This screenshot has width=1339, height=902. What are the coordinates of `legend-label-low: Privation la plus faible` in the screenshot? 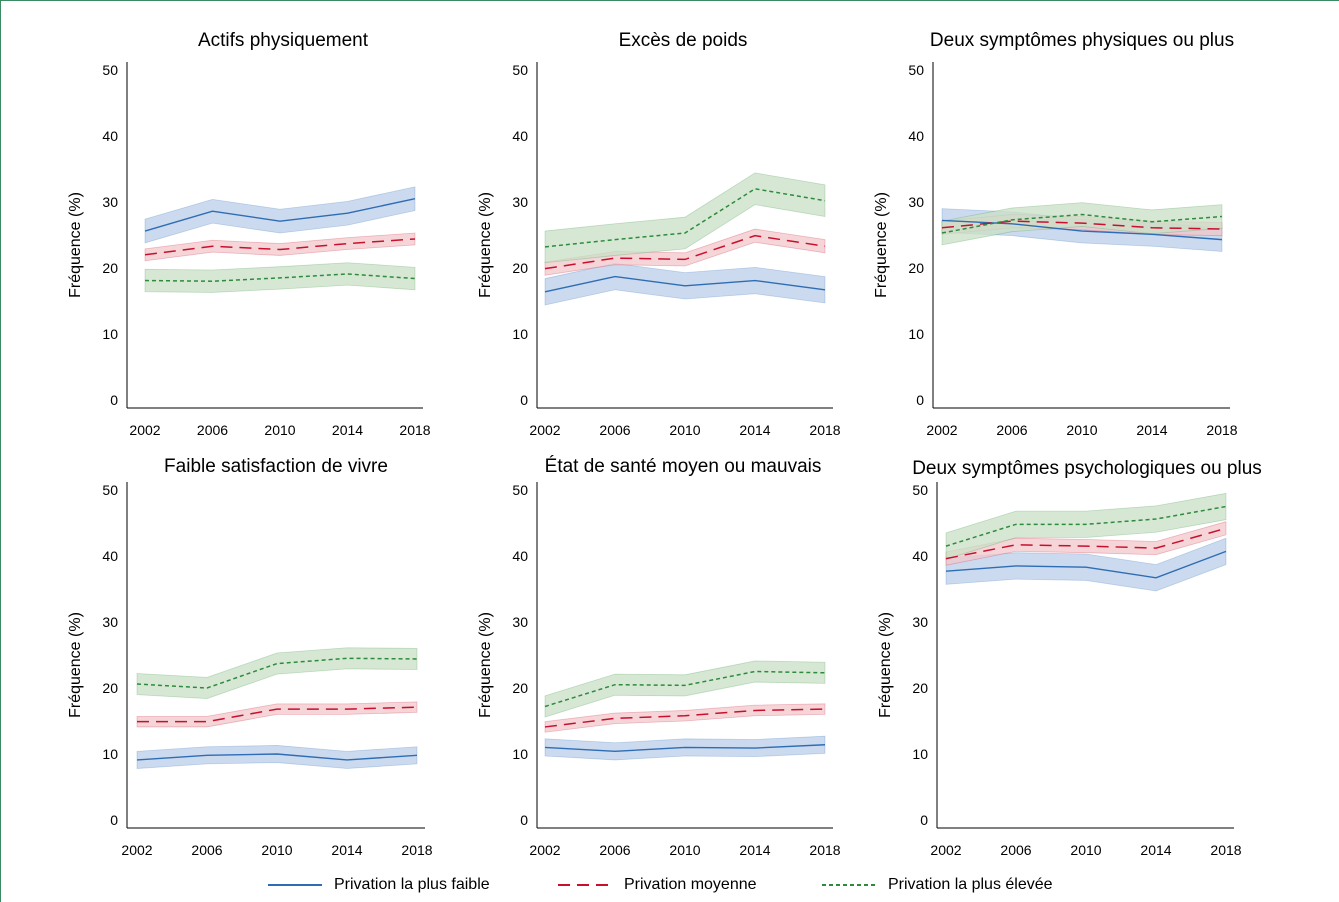 It's located at (412, 884).